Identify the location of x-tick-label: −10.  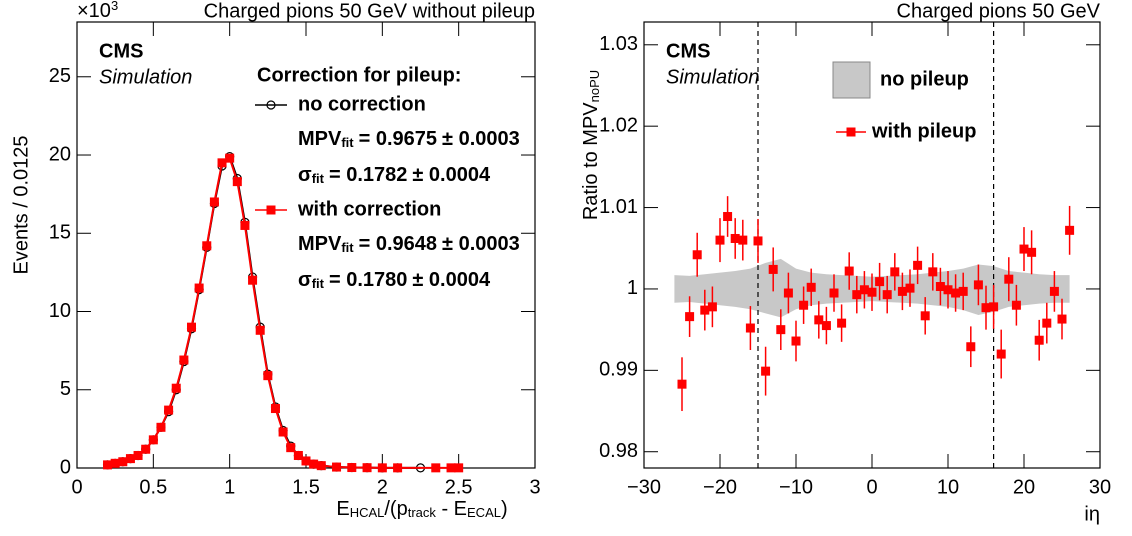
(796, 487).